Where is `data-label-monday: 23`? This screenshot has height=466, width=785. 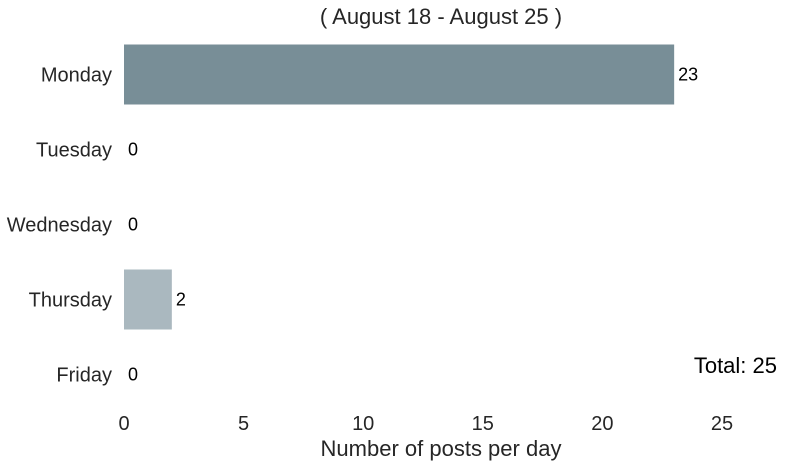 data-label-monday: 23 is located at coordinates (688, 75).